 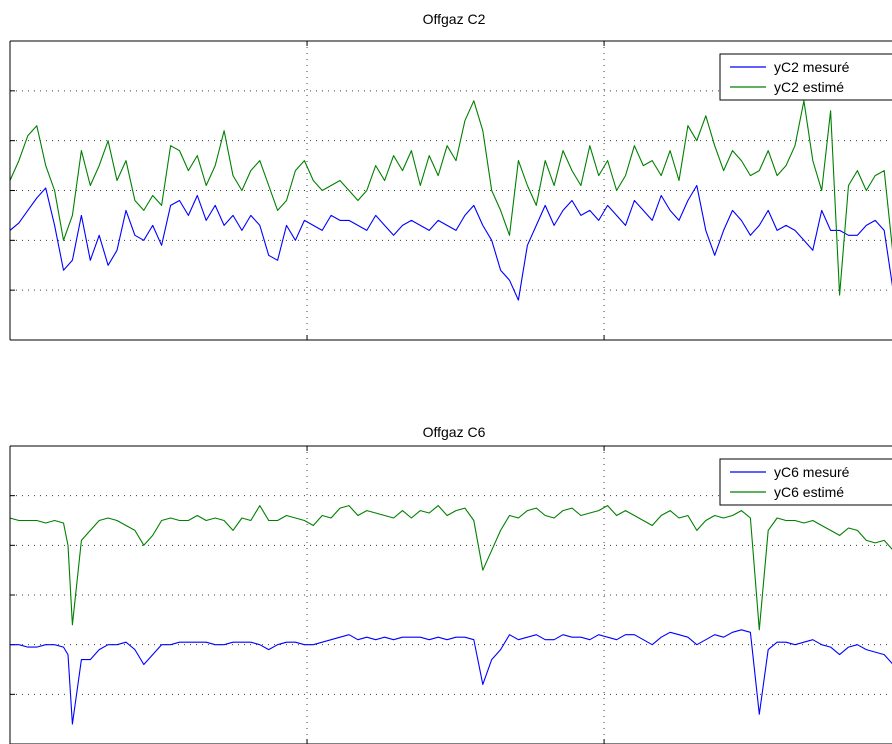 What do you see at coordinates (454, 432) in the screenshot?
I see `chart-title: Offgaz C6` at bounding box center [454, 432].